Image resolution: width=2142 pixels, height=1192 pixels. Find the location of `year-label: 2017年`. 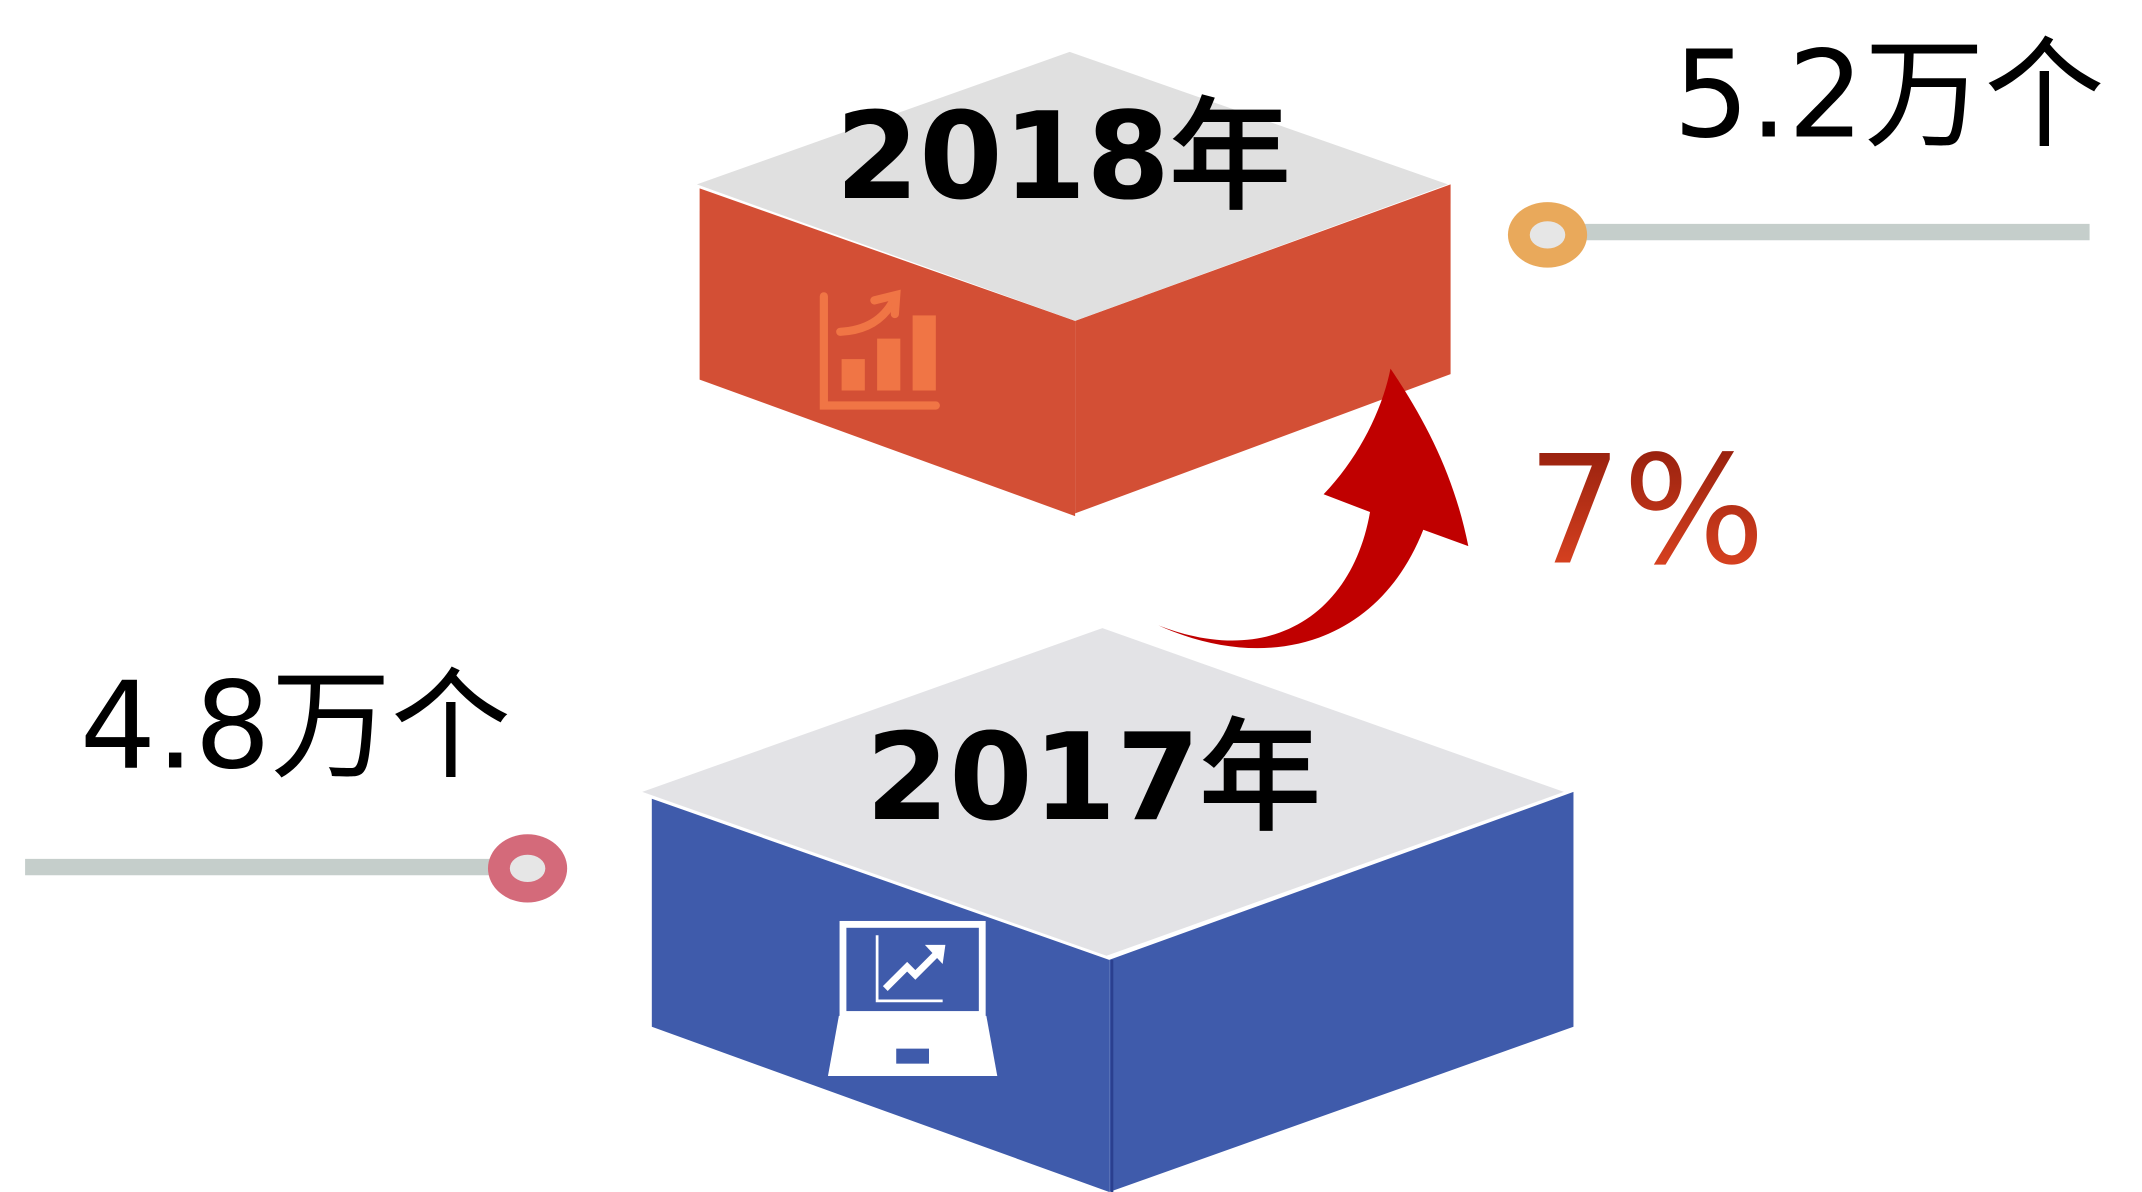

year-label: 2017年 is located at coordinates (1093, 778).